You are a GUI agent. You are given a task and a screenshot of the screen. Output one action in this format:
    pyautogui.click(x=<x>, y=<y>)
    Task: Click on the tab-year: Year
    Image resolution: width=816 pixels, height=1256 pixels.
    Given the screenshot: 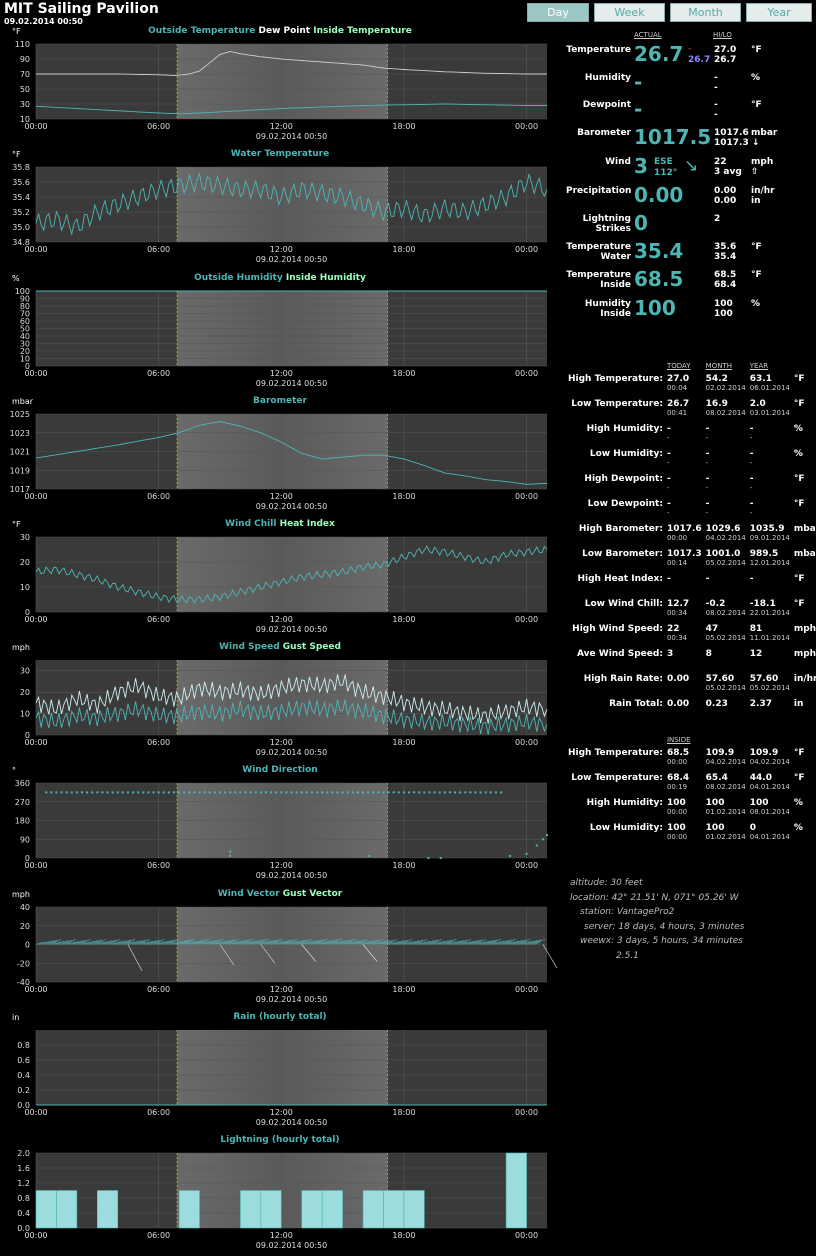 What is the action you would take?
    pyautogui.click(x=779, y=12)
    